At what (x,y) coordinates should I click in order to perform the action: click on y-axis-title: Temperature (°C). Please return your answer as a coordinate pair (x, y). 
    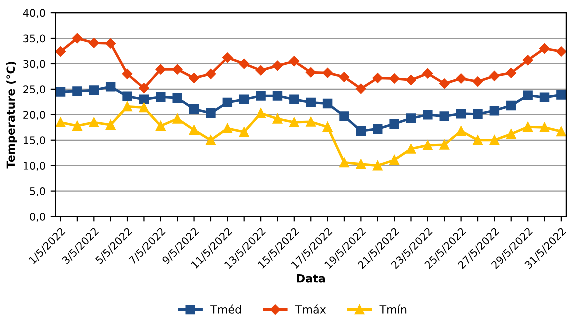
    Looking at the image, I should click on (12, 115).